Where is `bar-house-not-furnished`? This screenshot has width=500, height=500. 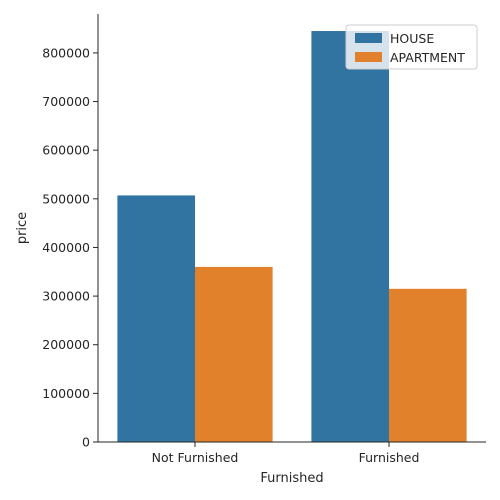 bar-house-not-furnished is located at coordinates (156, 318).